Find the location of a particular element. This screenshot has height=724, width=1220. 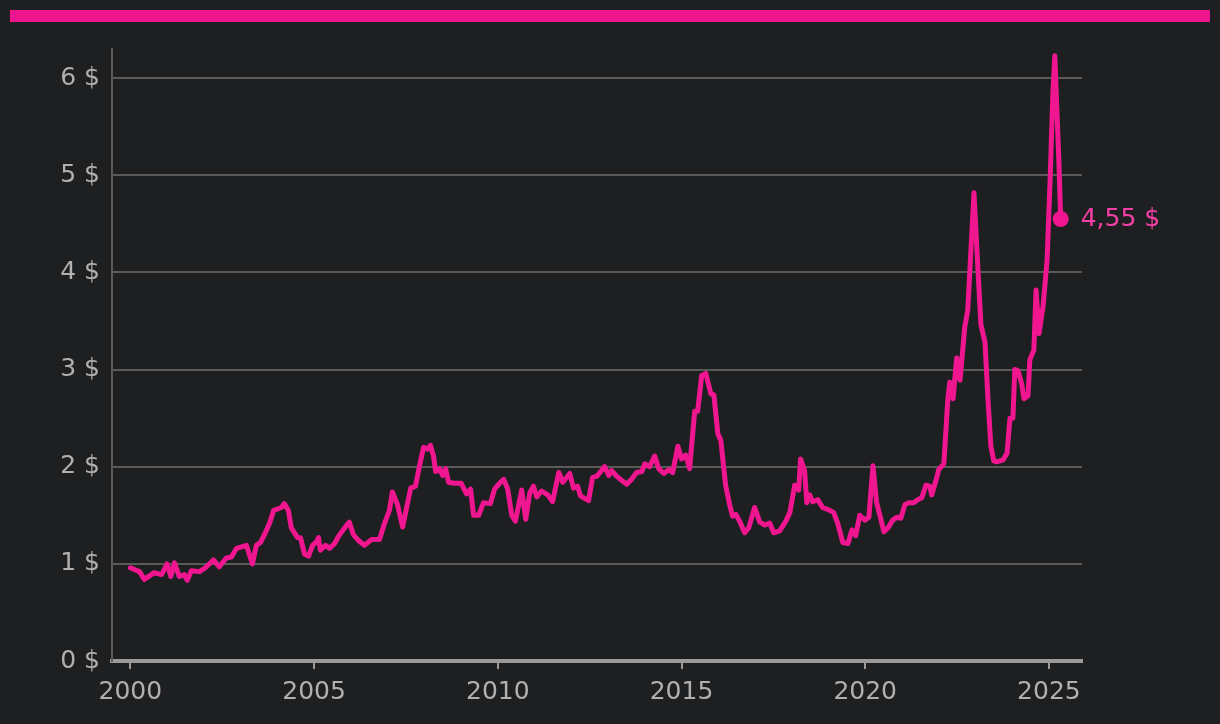

annotation: 4,55 $ is located at coordinates (1120, 217).